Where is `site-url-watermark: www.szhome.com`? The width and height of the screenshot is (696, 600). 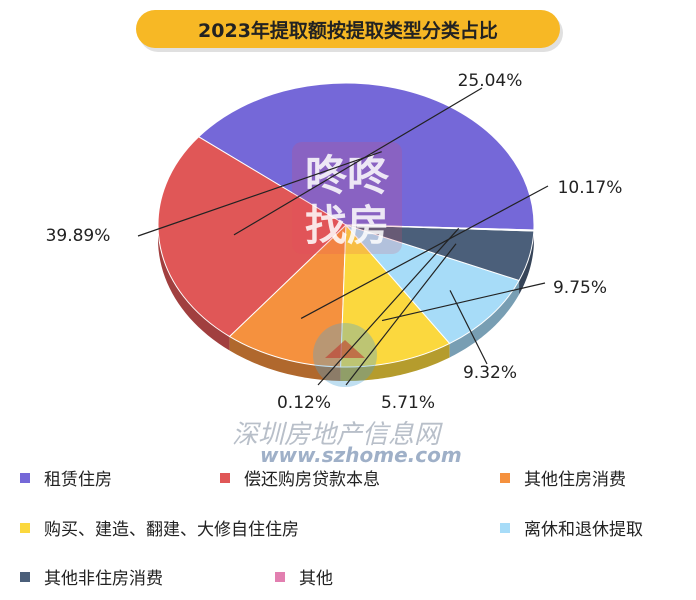 site-url-watermark: www.szhome.com is located at coordinates (361, 455).